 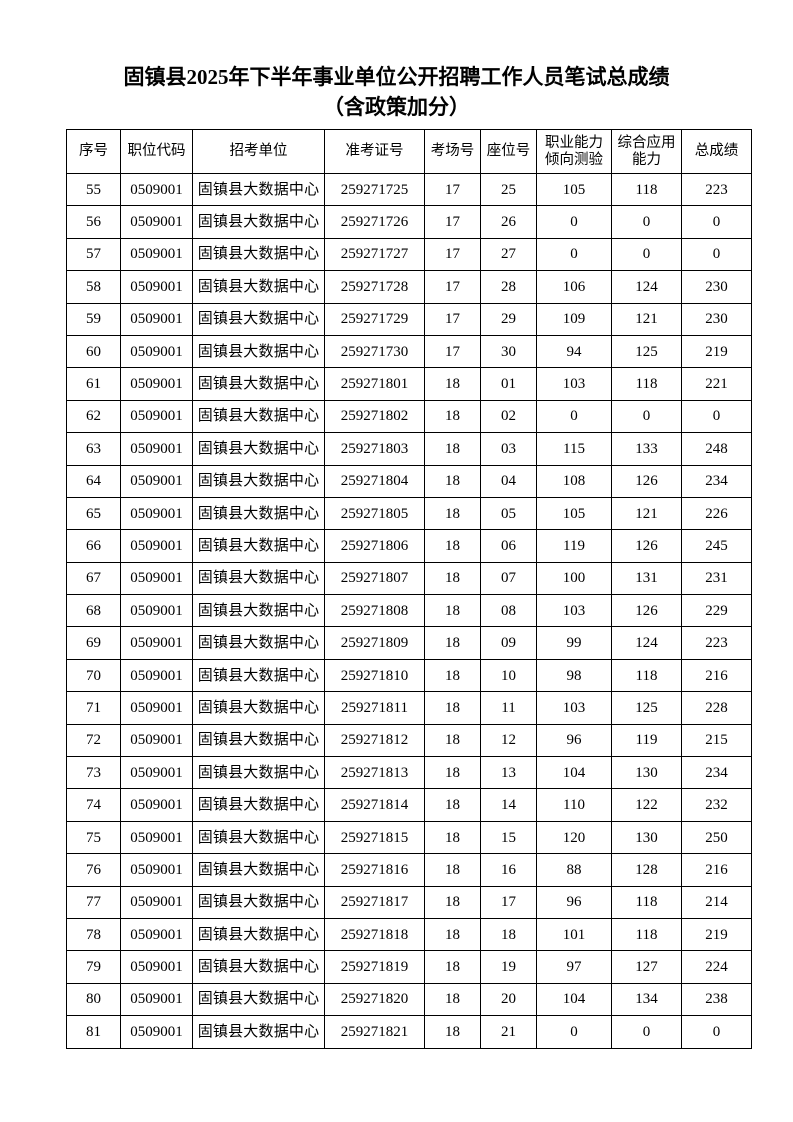 I want to click on cell-total: 215, so click(x=716, y=740).